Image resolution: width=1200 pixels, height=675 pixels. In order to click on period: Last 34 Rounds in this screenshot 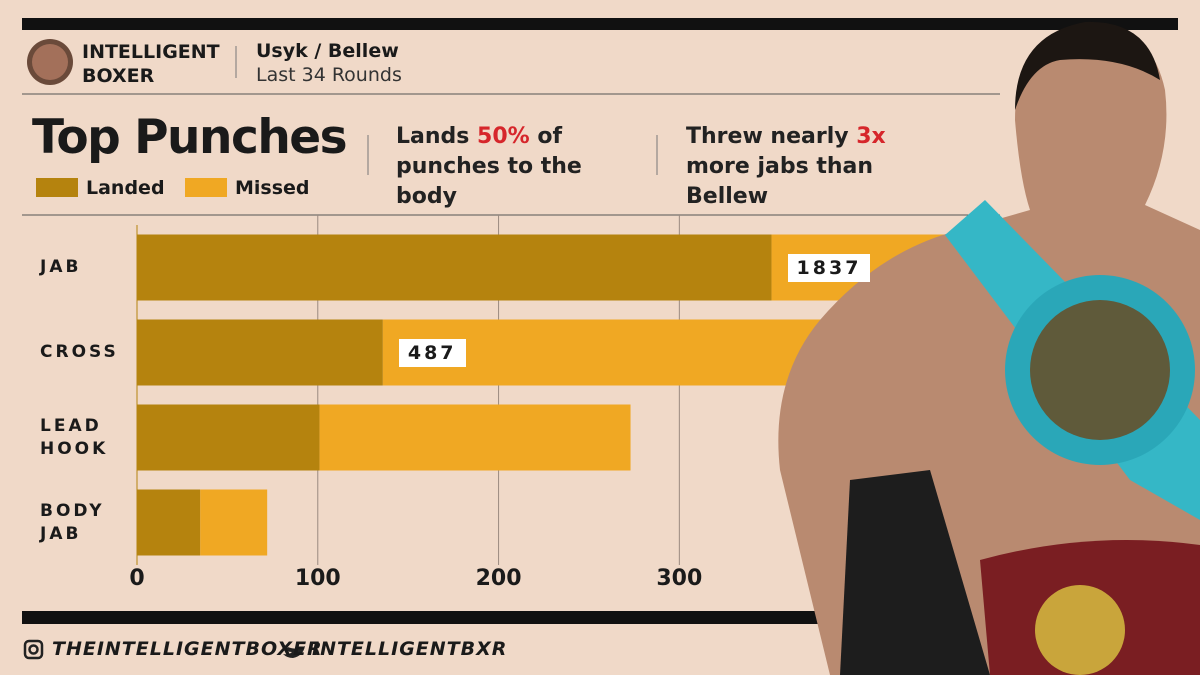, I will do `click(329, 75)`.